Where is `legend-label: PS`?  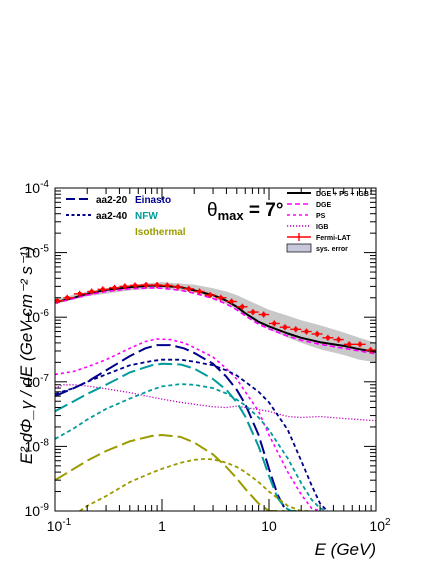 legend-label: PS is located at coordinates (321, 216).